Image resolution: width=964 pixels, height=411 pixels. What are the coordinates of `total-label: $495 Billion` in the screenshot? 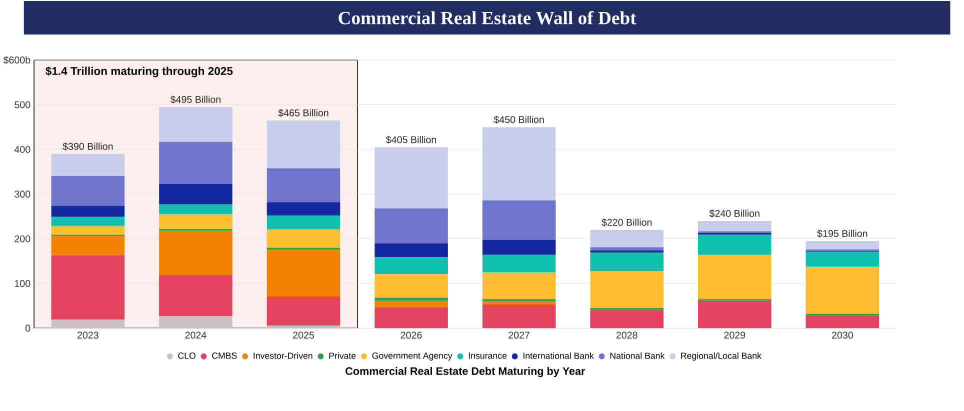 It's located at (195, 100).